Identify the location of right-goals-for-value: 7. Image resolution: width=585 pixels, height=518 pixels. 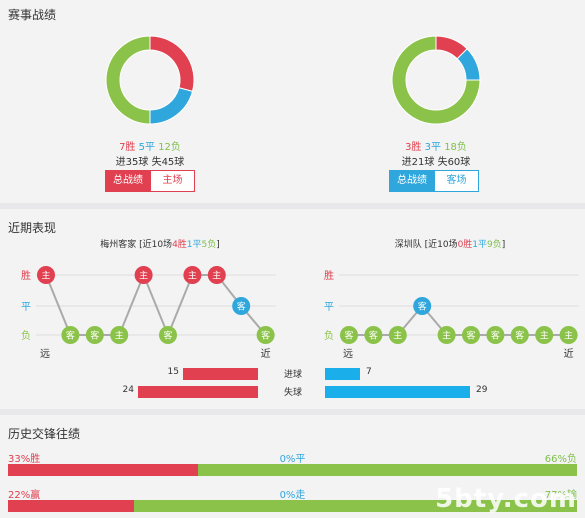
(369, 372).